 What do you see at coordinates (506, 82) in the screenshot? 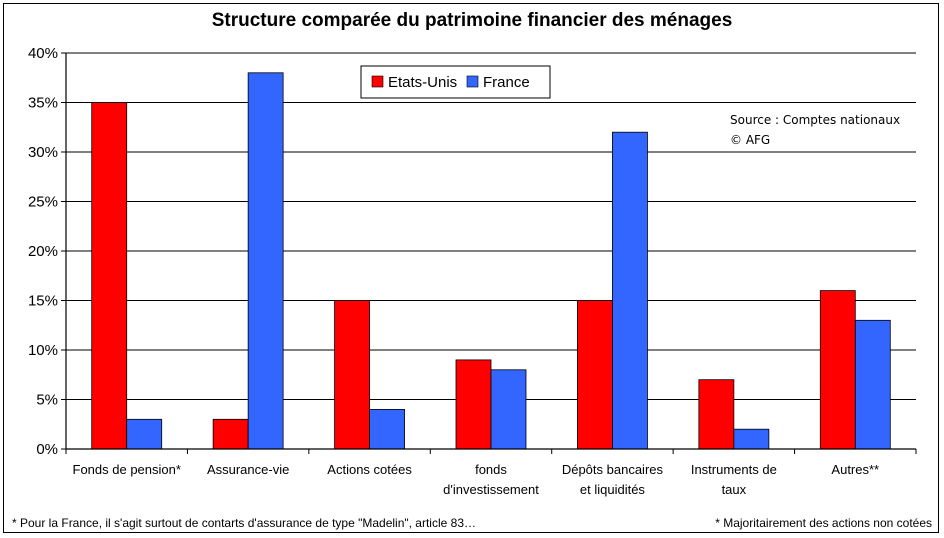
I see `legend-label-france: France` at bounding box center [506, 82].